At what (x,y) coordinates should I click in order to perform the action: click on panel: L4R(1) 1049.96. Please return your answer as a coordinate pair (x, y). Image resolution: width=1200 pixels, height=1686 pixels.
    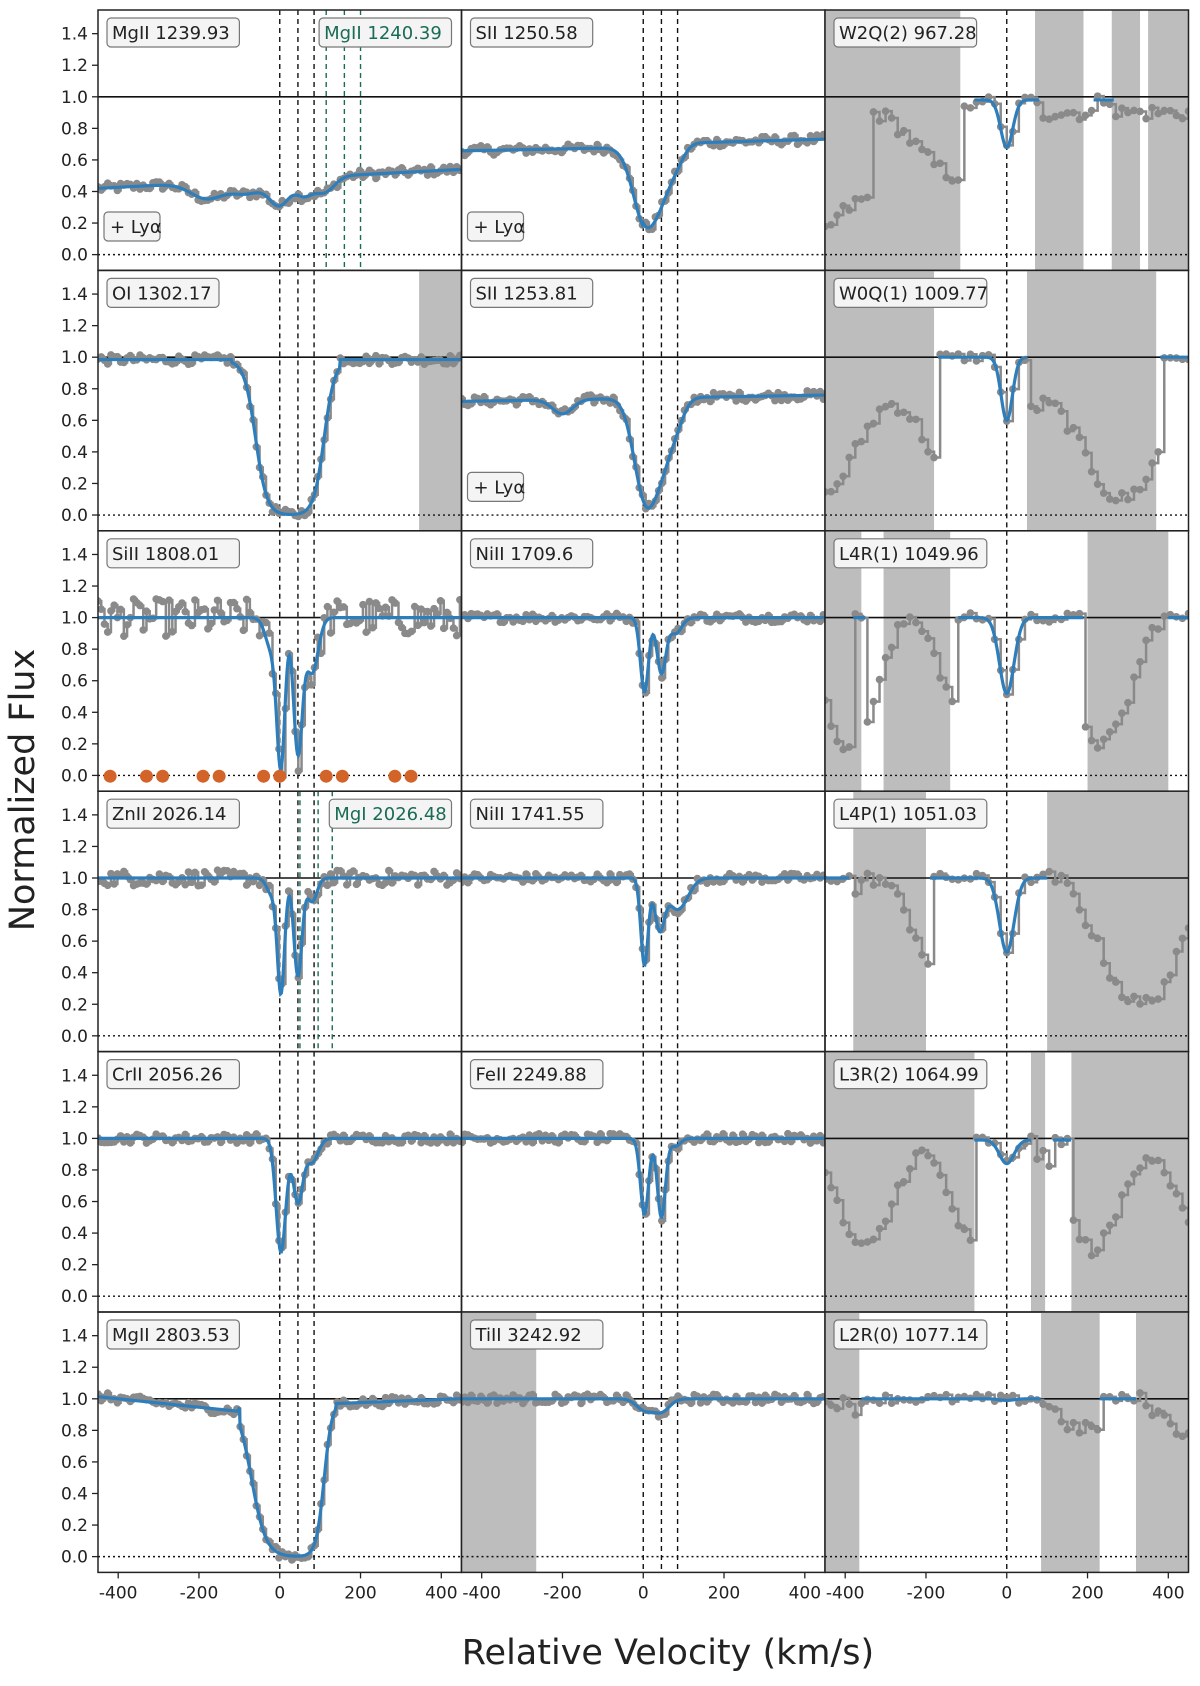
    Looking at the image, I should click on (1007, 661).